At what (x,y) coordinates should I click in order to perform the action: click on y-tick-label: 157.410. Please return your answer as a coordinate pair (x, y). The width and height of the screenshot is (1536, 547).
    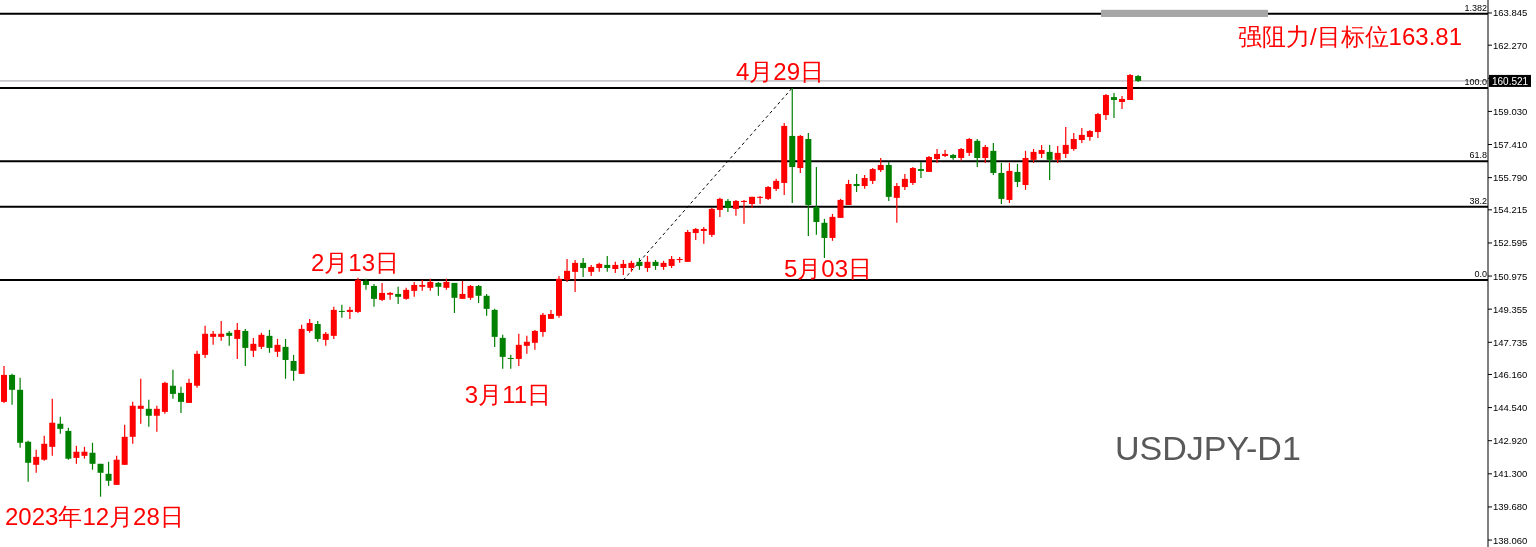
    Looking at the image, I should click on (1510, 145).